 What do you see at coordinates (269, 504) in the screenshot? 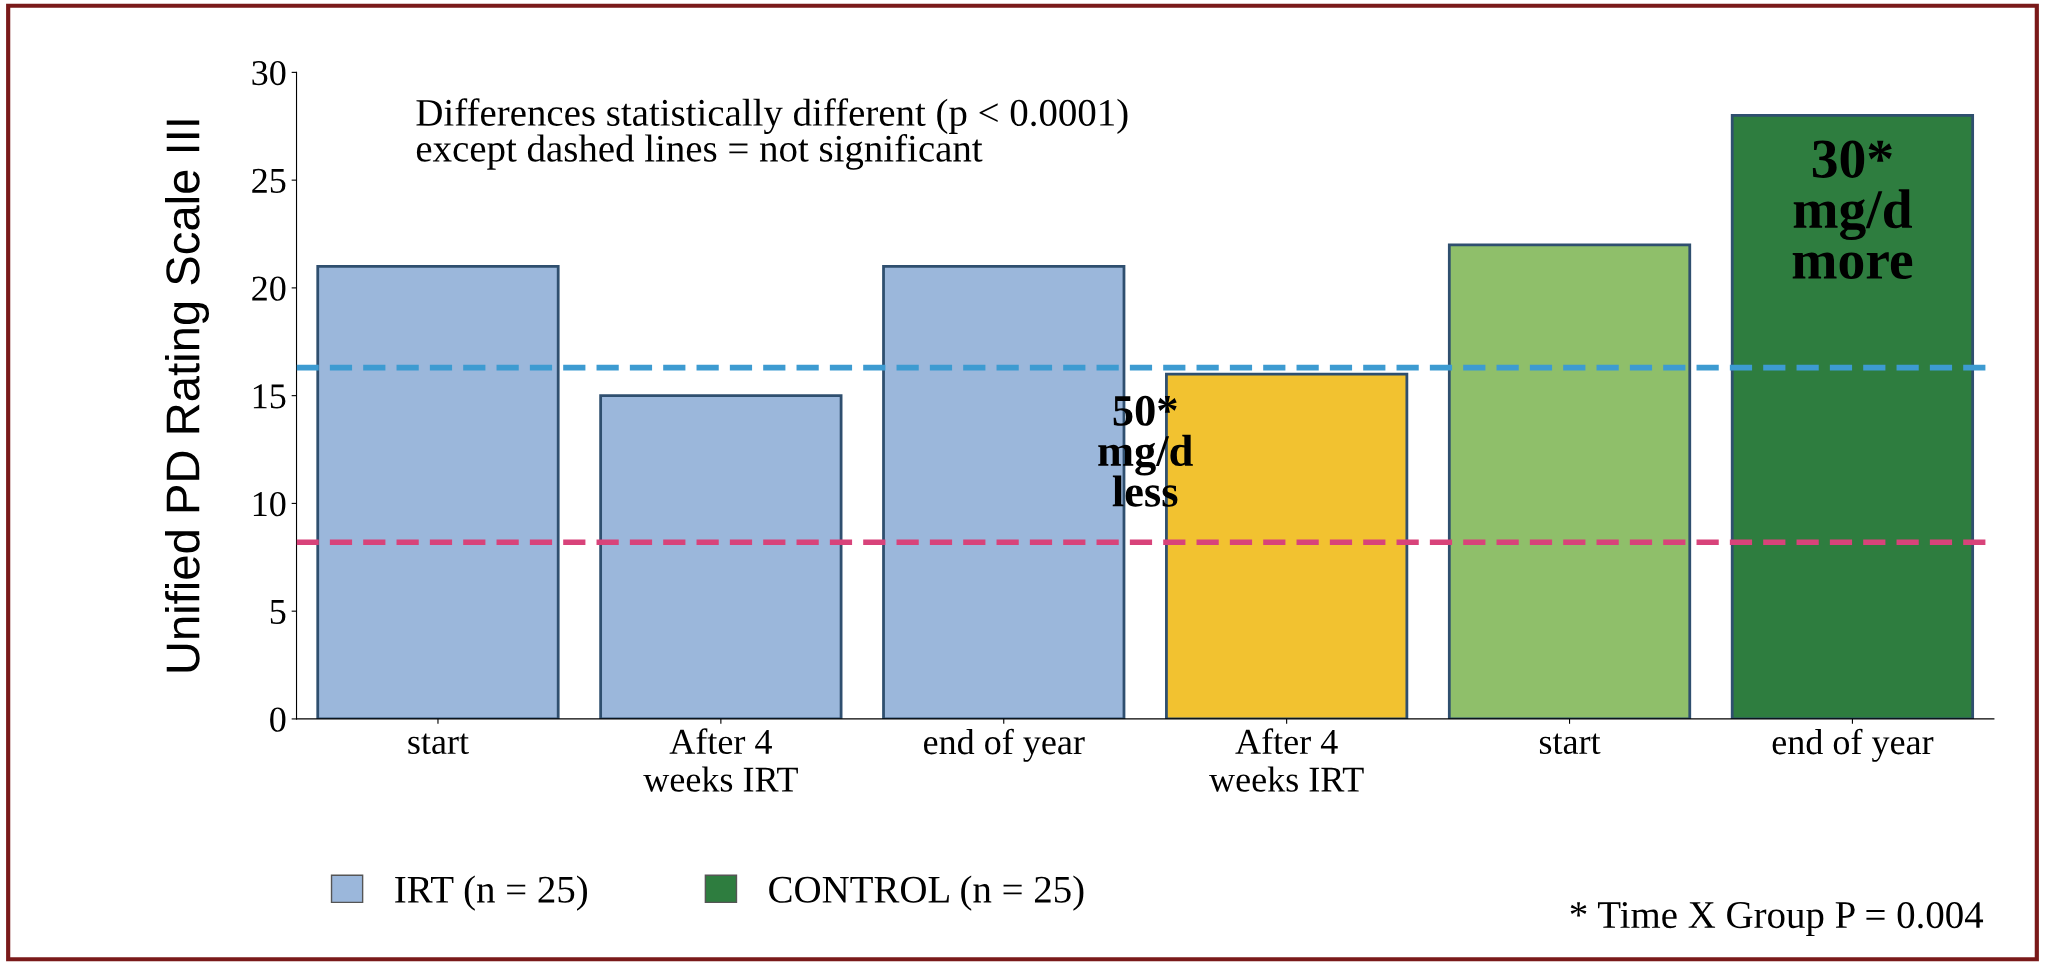
I see `y-tick-label: 10` at bounding box center [269, 504].